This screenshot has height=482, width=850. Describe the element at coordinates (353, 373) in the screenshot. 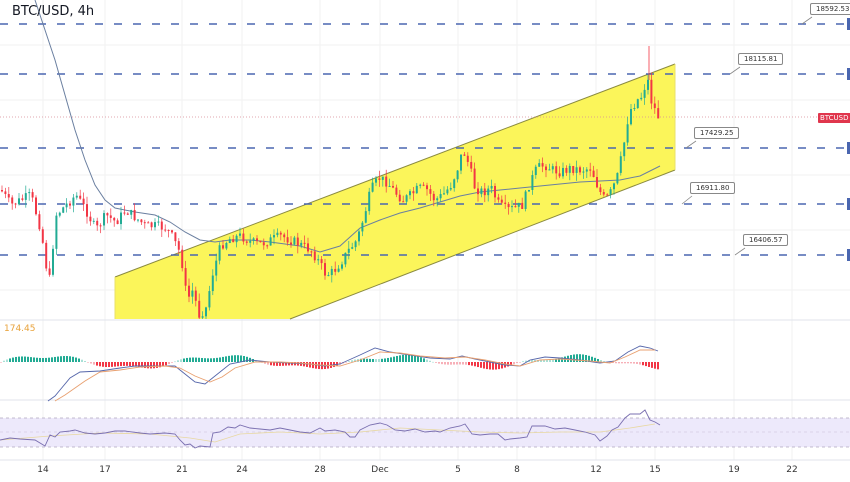

I see `macd-line` at that location.